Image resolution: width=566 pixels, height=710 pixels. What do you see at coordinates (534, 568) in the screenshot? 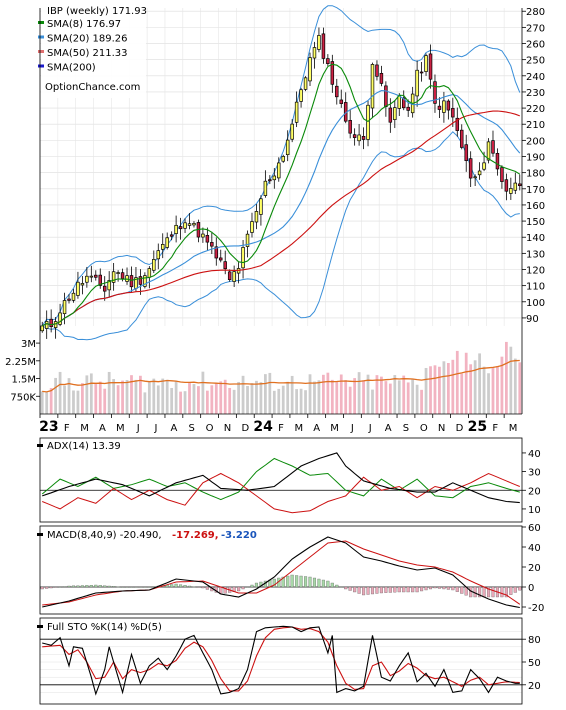
I see `macd-tick-label: 20` at bounding box center [534, 568].